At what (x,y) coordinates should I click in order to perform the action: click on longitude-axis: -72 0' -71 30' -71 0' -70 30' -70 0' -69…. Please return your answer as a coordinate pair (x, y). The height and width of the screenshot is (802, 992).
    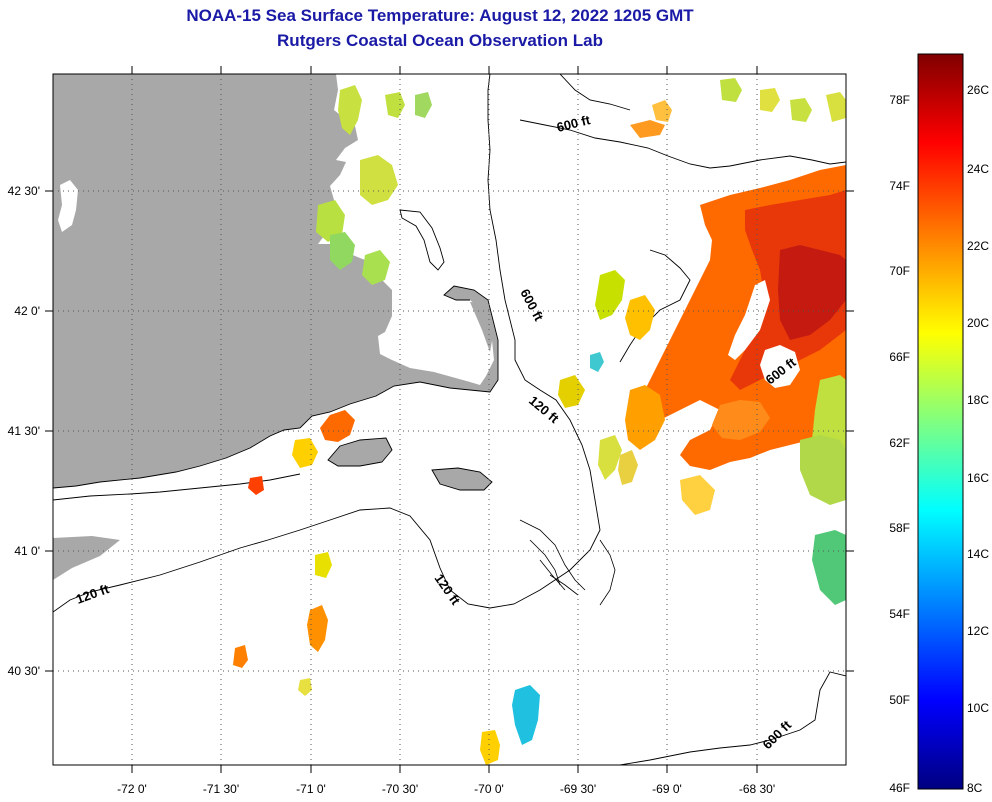
    Looking at the image, I should click on (446, 789).